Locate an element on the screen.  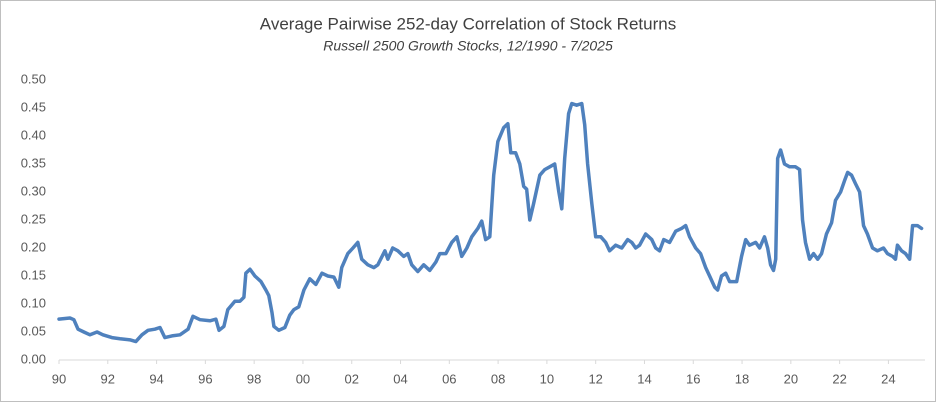
x-tick-label: 04 is located at coordinates (400, 378).